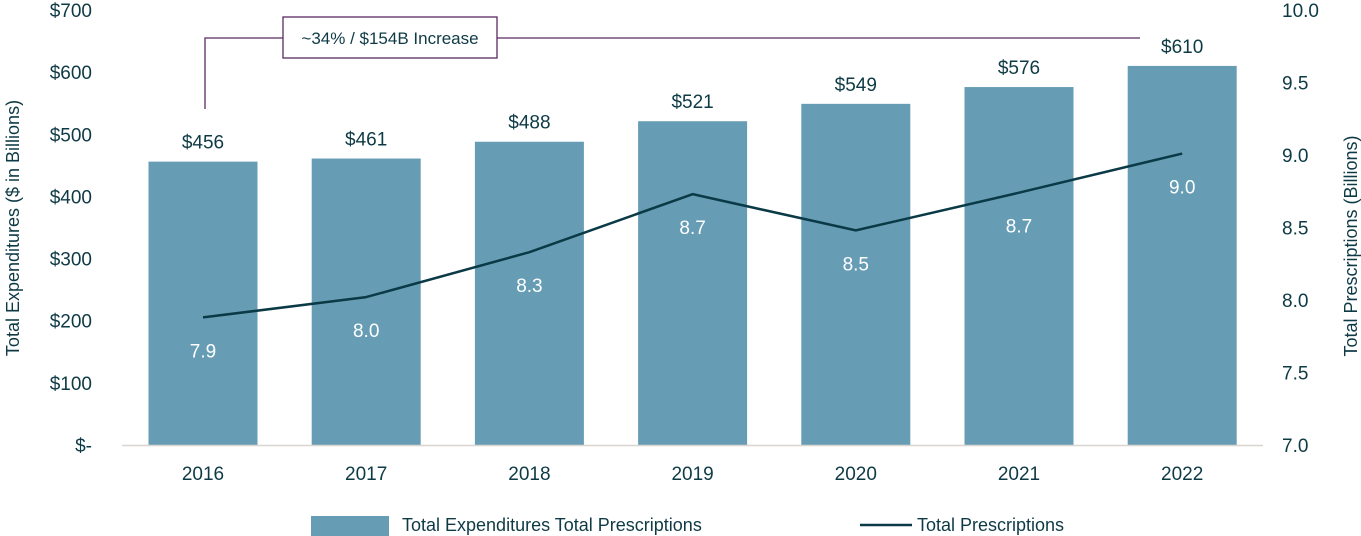 This screenshot has width=1361, height=536. Describe the element at coordinates (71, 135) in the screenshot. I see `left-tick-label: $500` at that location.